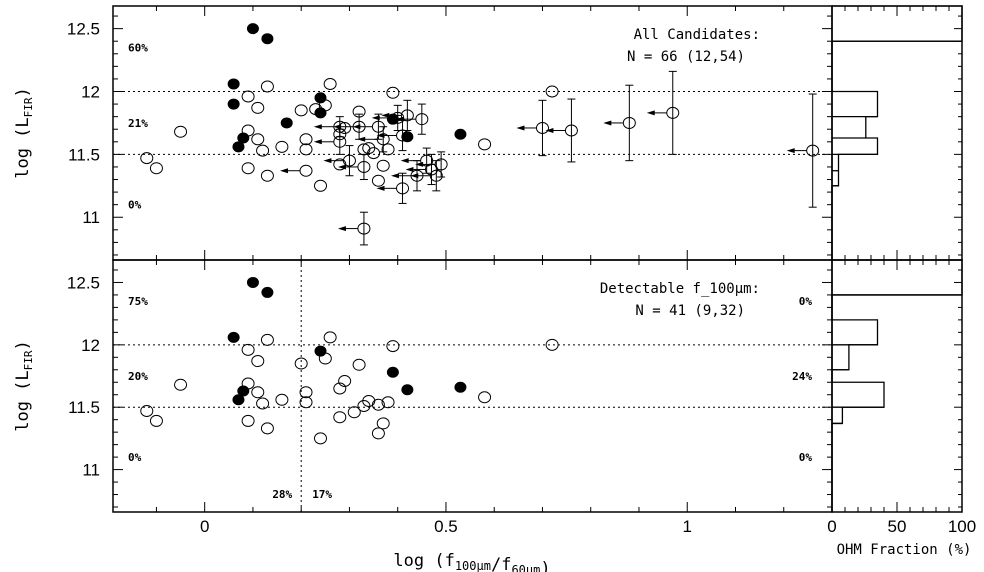  I want to click on top-histogram-panel, so click(897, 133).